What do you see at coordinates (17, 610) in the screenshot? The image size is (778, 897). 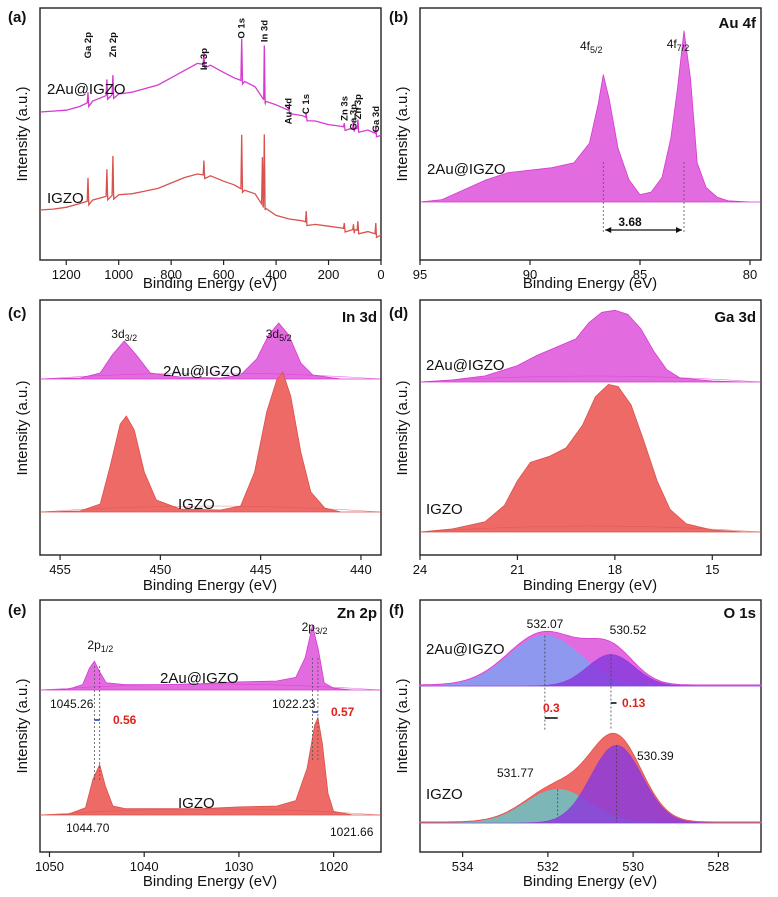 I see `panel-label: (e)` at bounding box center [17, 610].